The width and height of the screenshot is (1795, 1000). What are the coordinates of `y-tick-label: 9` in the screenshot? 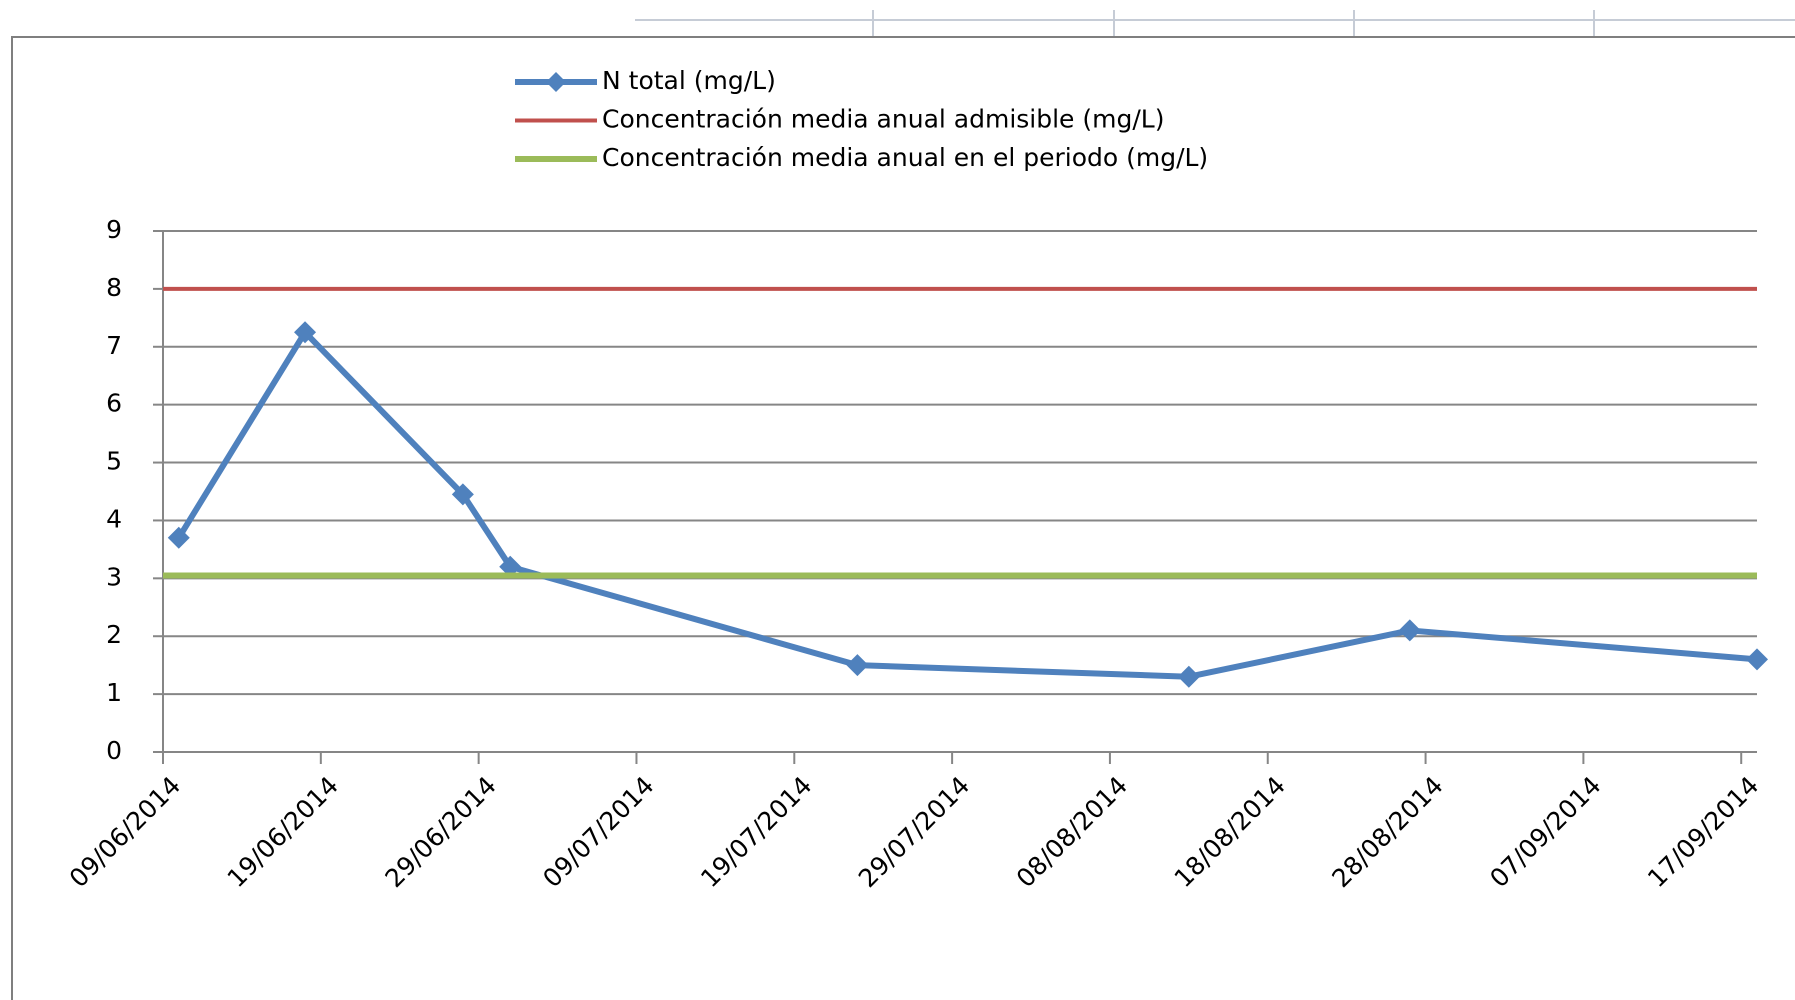 It's located at (114, 229).